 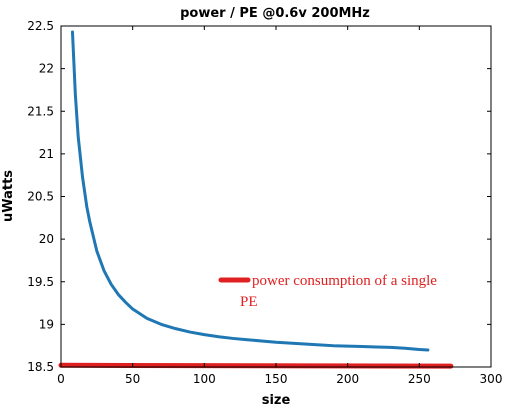 What do you see at coordinates (204, 379) in the screenshot?
I see `x-tick-label: 100` at bounding box center [204, 379].